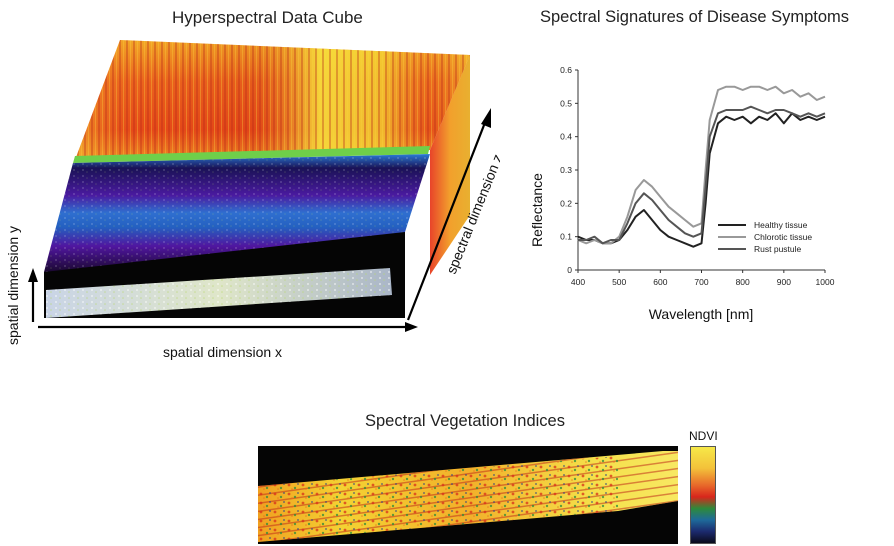  I want to click on x-tick-label: 500, so click(619, 282).